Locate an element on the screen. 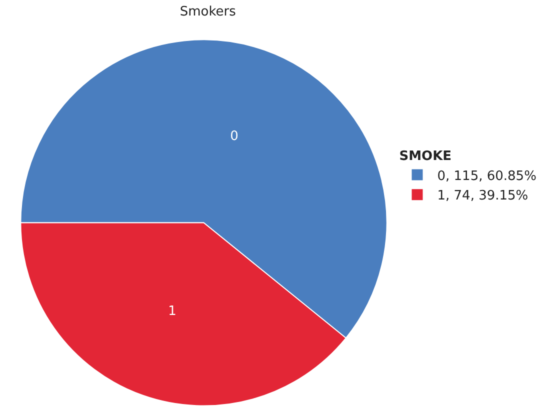  text: 1 is located at coordinates (172, 312).